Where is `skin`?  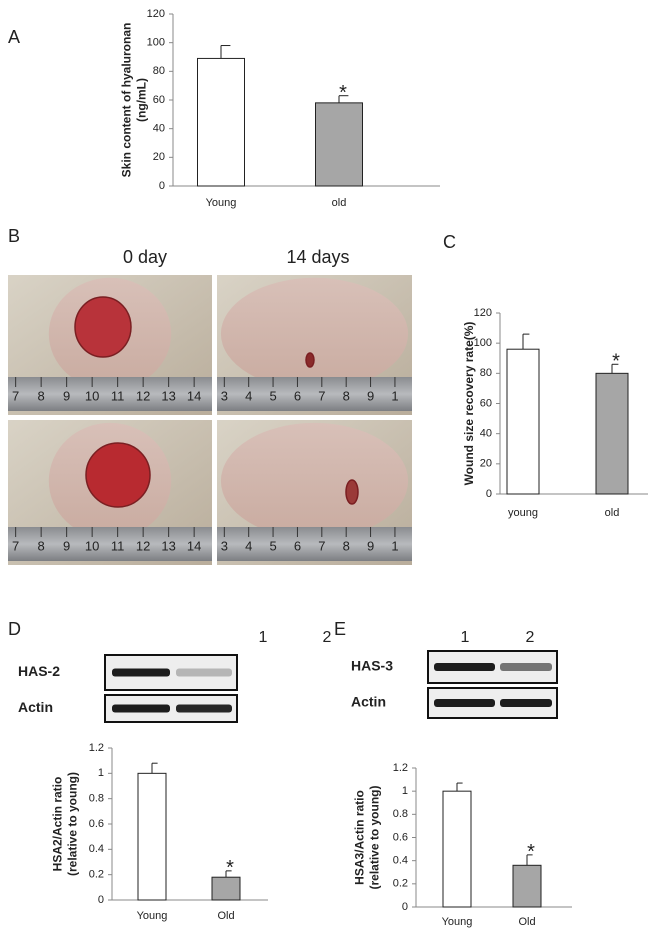 skin is located at coordinates (314, 333).